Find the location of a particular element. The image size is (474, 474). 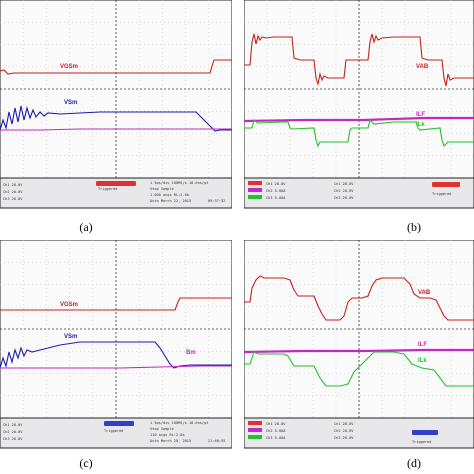

trace-ilk-d is located at coordinates (359, 369).